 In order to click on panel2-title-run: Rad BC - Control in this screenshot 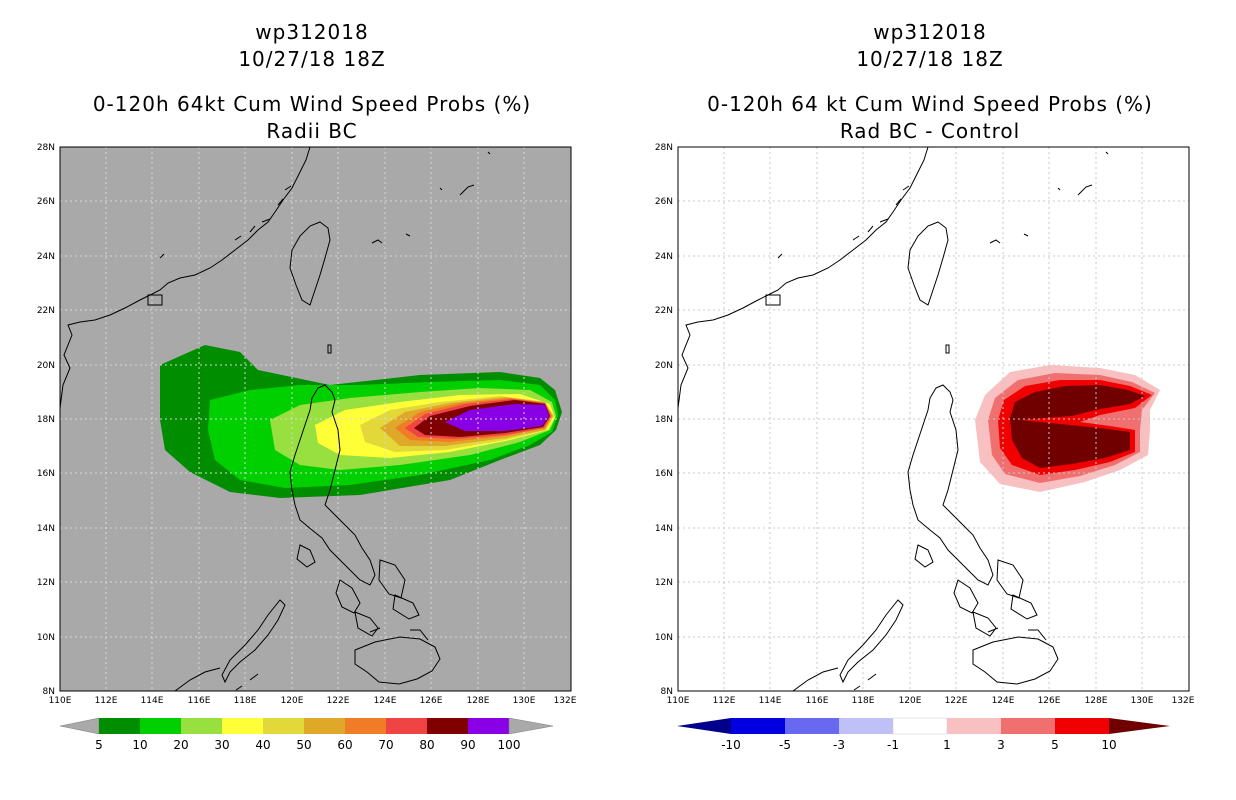, I will do `click(930, 131)`.